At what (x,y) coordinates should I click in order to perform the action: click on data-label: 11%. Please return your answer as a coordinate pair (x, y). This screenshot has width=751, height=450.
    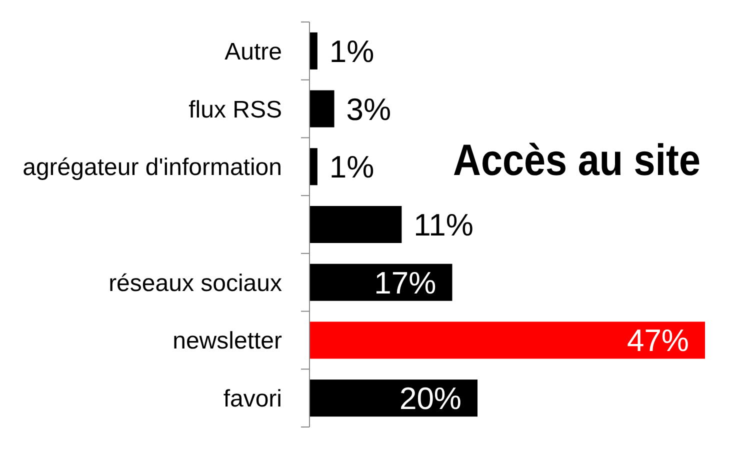
    Looking at the image, I should click on (444, 225).